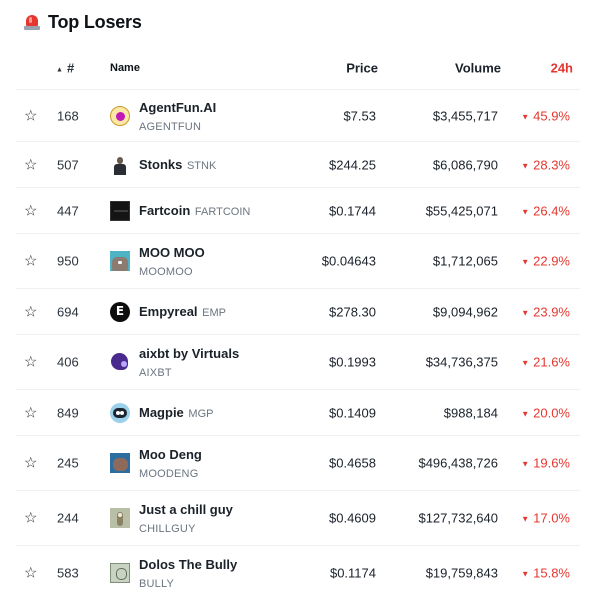 The width and height of the screenshot is (598, 599). What do you see at coordinates (461, 210) in the screenshot?
I see `volume-cell: $55,425,071` at bounding box center [461, 210].